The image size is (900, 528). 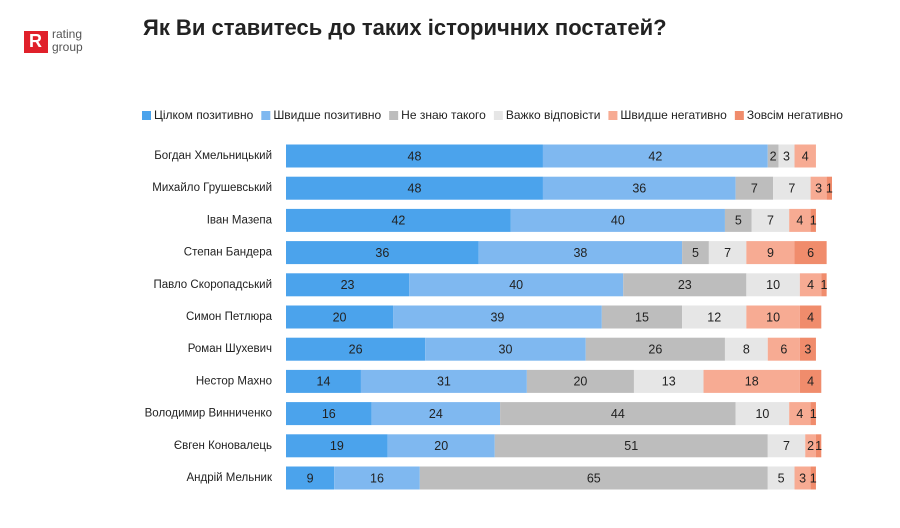 What do you see at coordinates (553, 115) in the screenshot?
I see `legend-label: Важко відповісти` at bounding box center [553, 115].